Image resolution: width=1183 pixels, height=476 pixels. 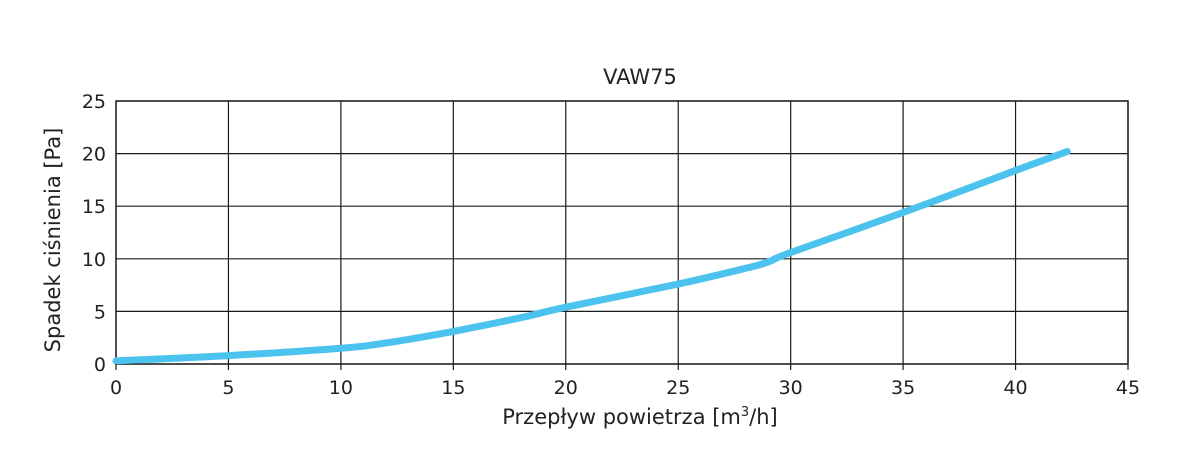 What do you see at coordinates (94, 102) in the screenshot?
I see `y-tick-label: 25` at bounding box center [94, 102].